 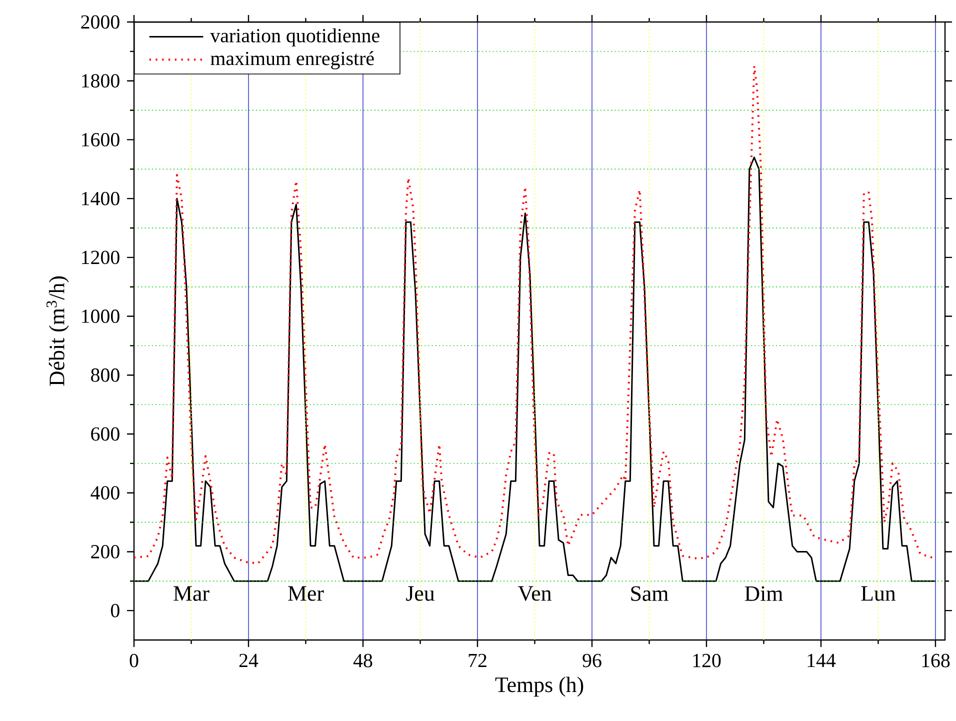 I want to click on annotation: Mar, so click(x=192, y=593).